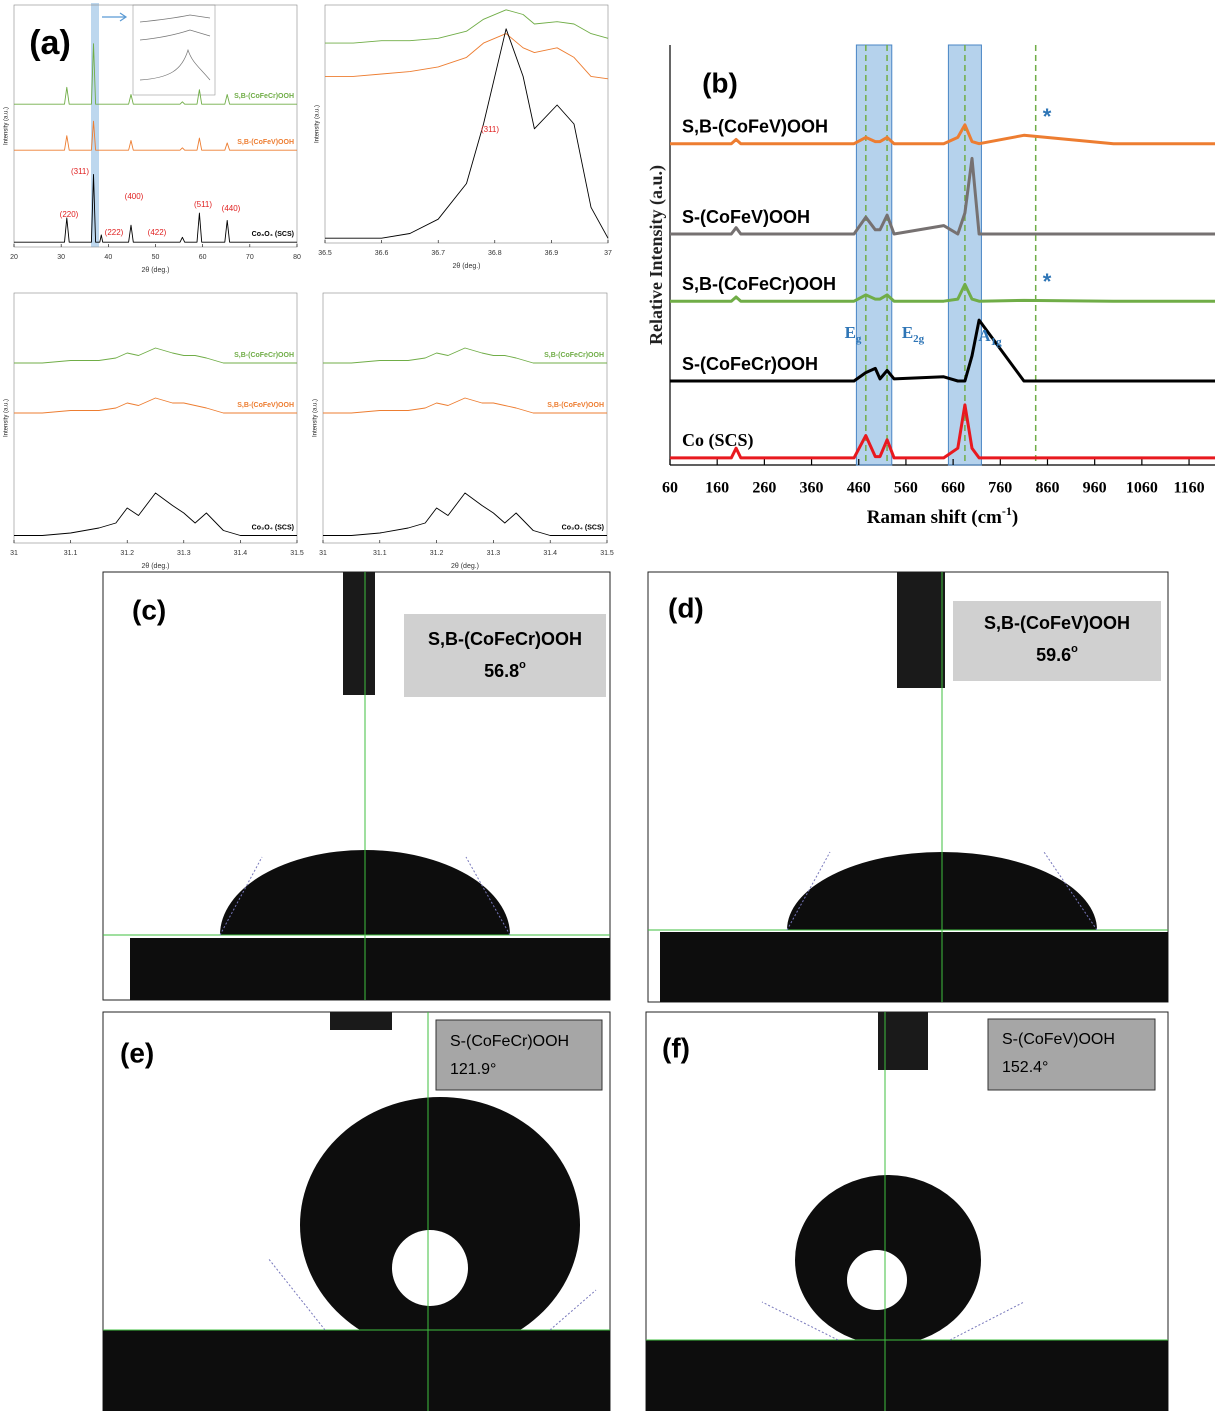 This screenshot has width=1225, height=1411. I want to click on unit: o, so click(1074, 649).